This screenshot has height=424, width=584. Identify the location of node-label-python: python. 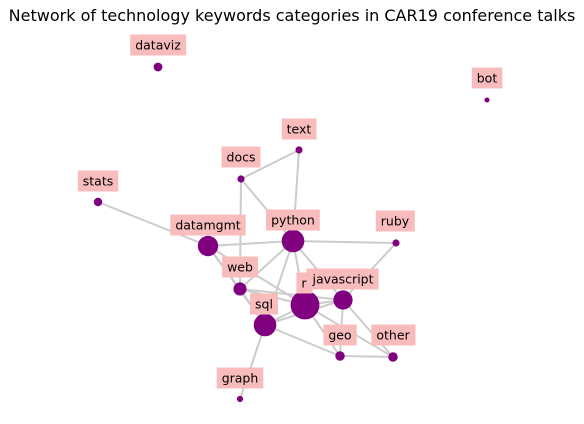
(293, 220).